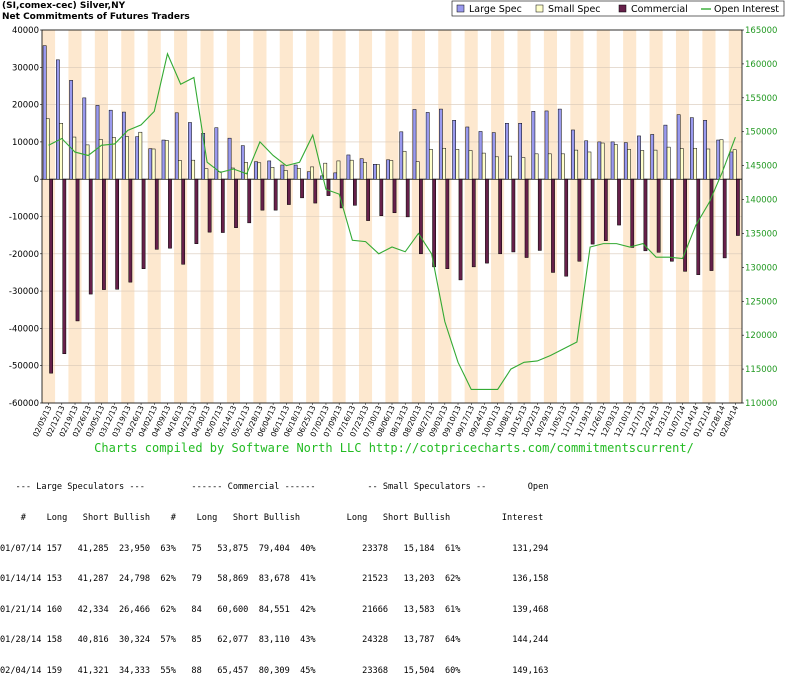 The image size is (788, 686). I want to click on y2-tick-label: 115000, so click(761, 370).